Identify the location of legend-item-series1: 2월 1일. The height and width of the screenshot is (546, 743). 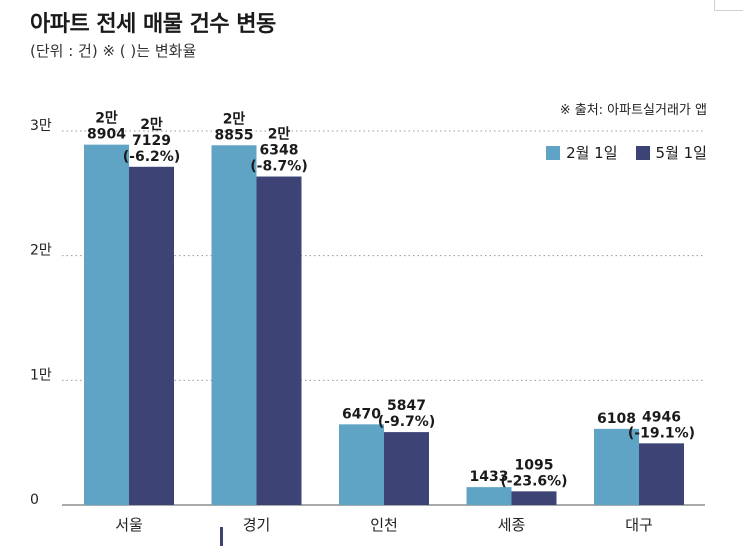
(582, 152).